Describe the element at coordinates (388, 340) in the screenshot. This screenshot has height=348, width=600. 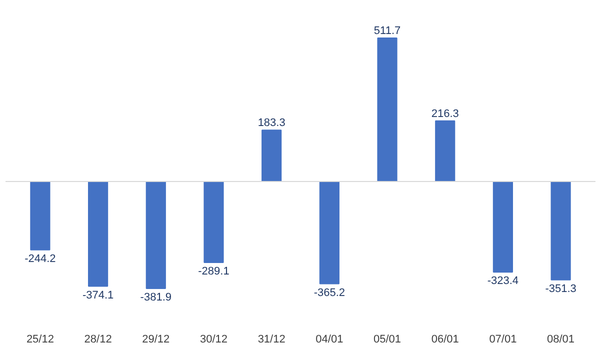
I see `x-tick-label: 05/01` at that location.